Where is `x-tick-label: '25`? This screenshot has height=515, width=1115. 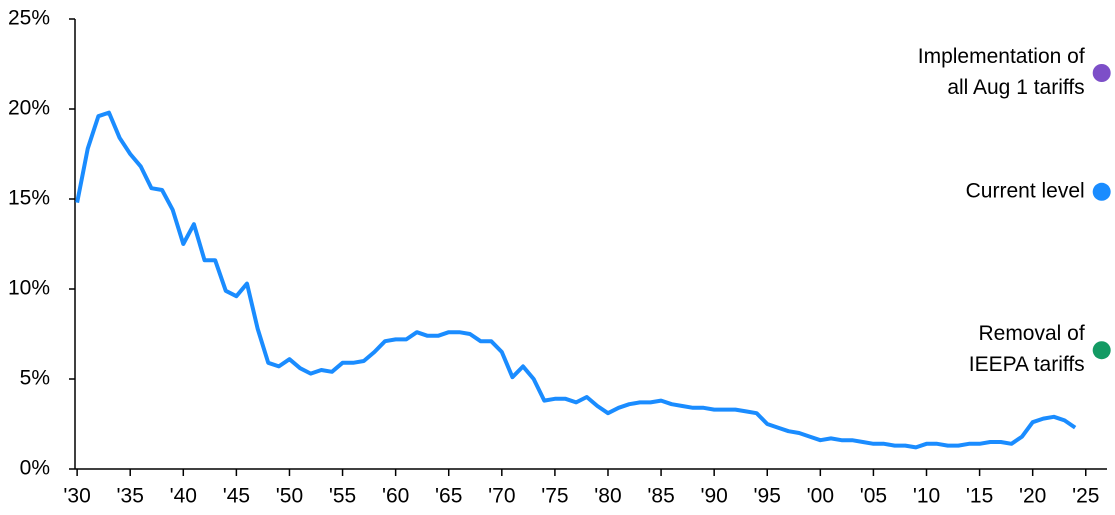
x-tick-label: '25 is located at coordinates (1085, 496).